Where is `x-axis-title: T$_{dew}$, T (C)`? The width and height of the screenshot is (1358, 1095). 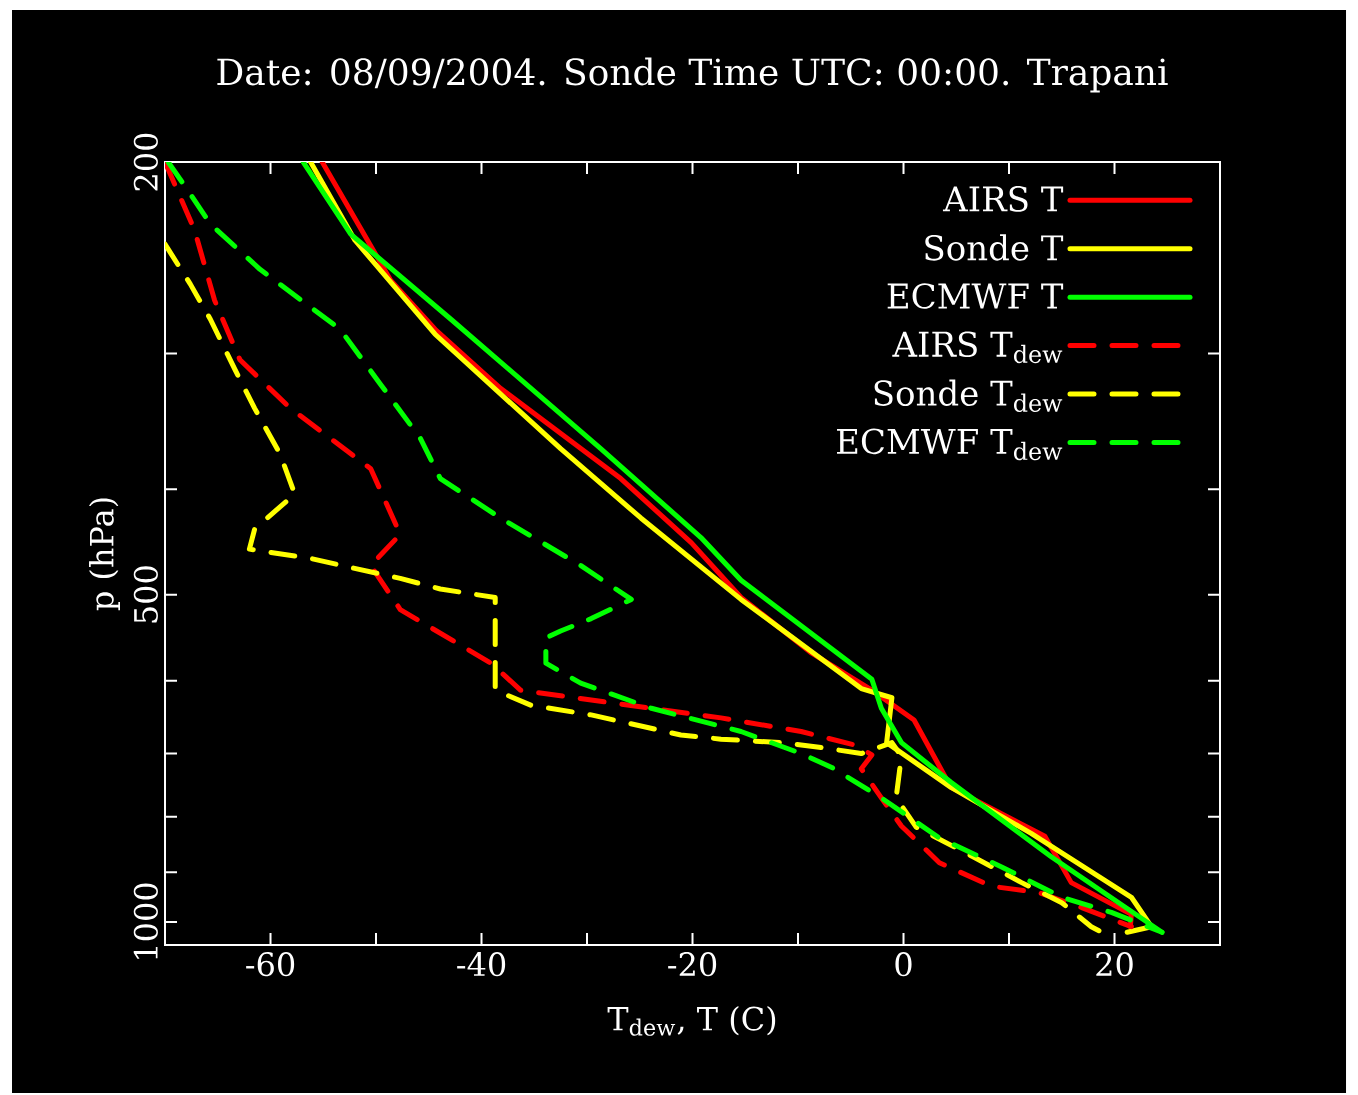 x-axis-title: T$_{dew}$, T (C) is located at coordinates (691, 1021).